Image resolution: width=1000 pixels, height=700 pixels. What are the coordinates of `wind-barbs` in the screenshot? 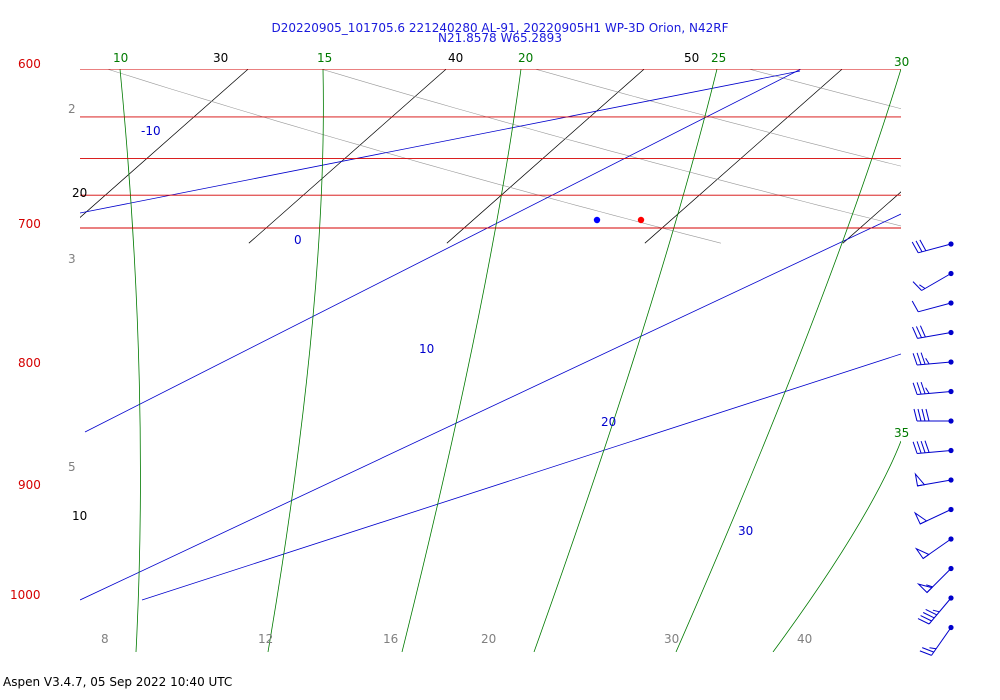 It's located at (932, 447).